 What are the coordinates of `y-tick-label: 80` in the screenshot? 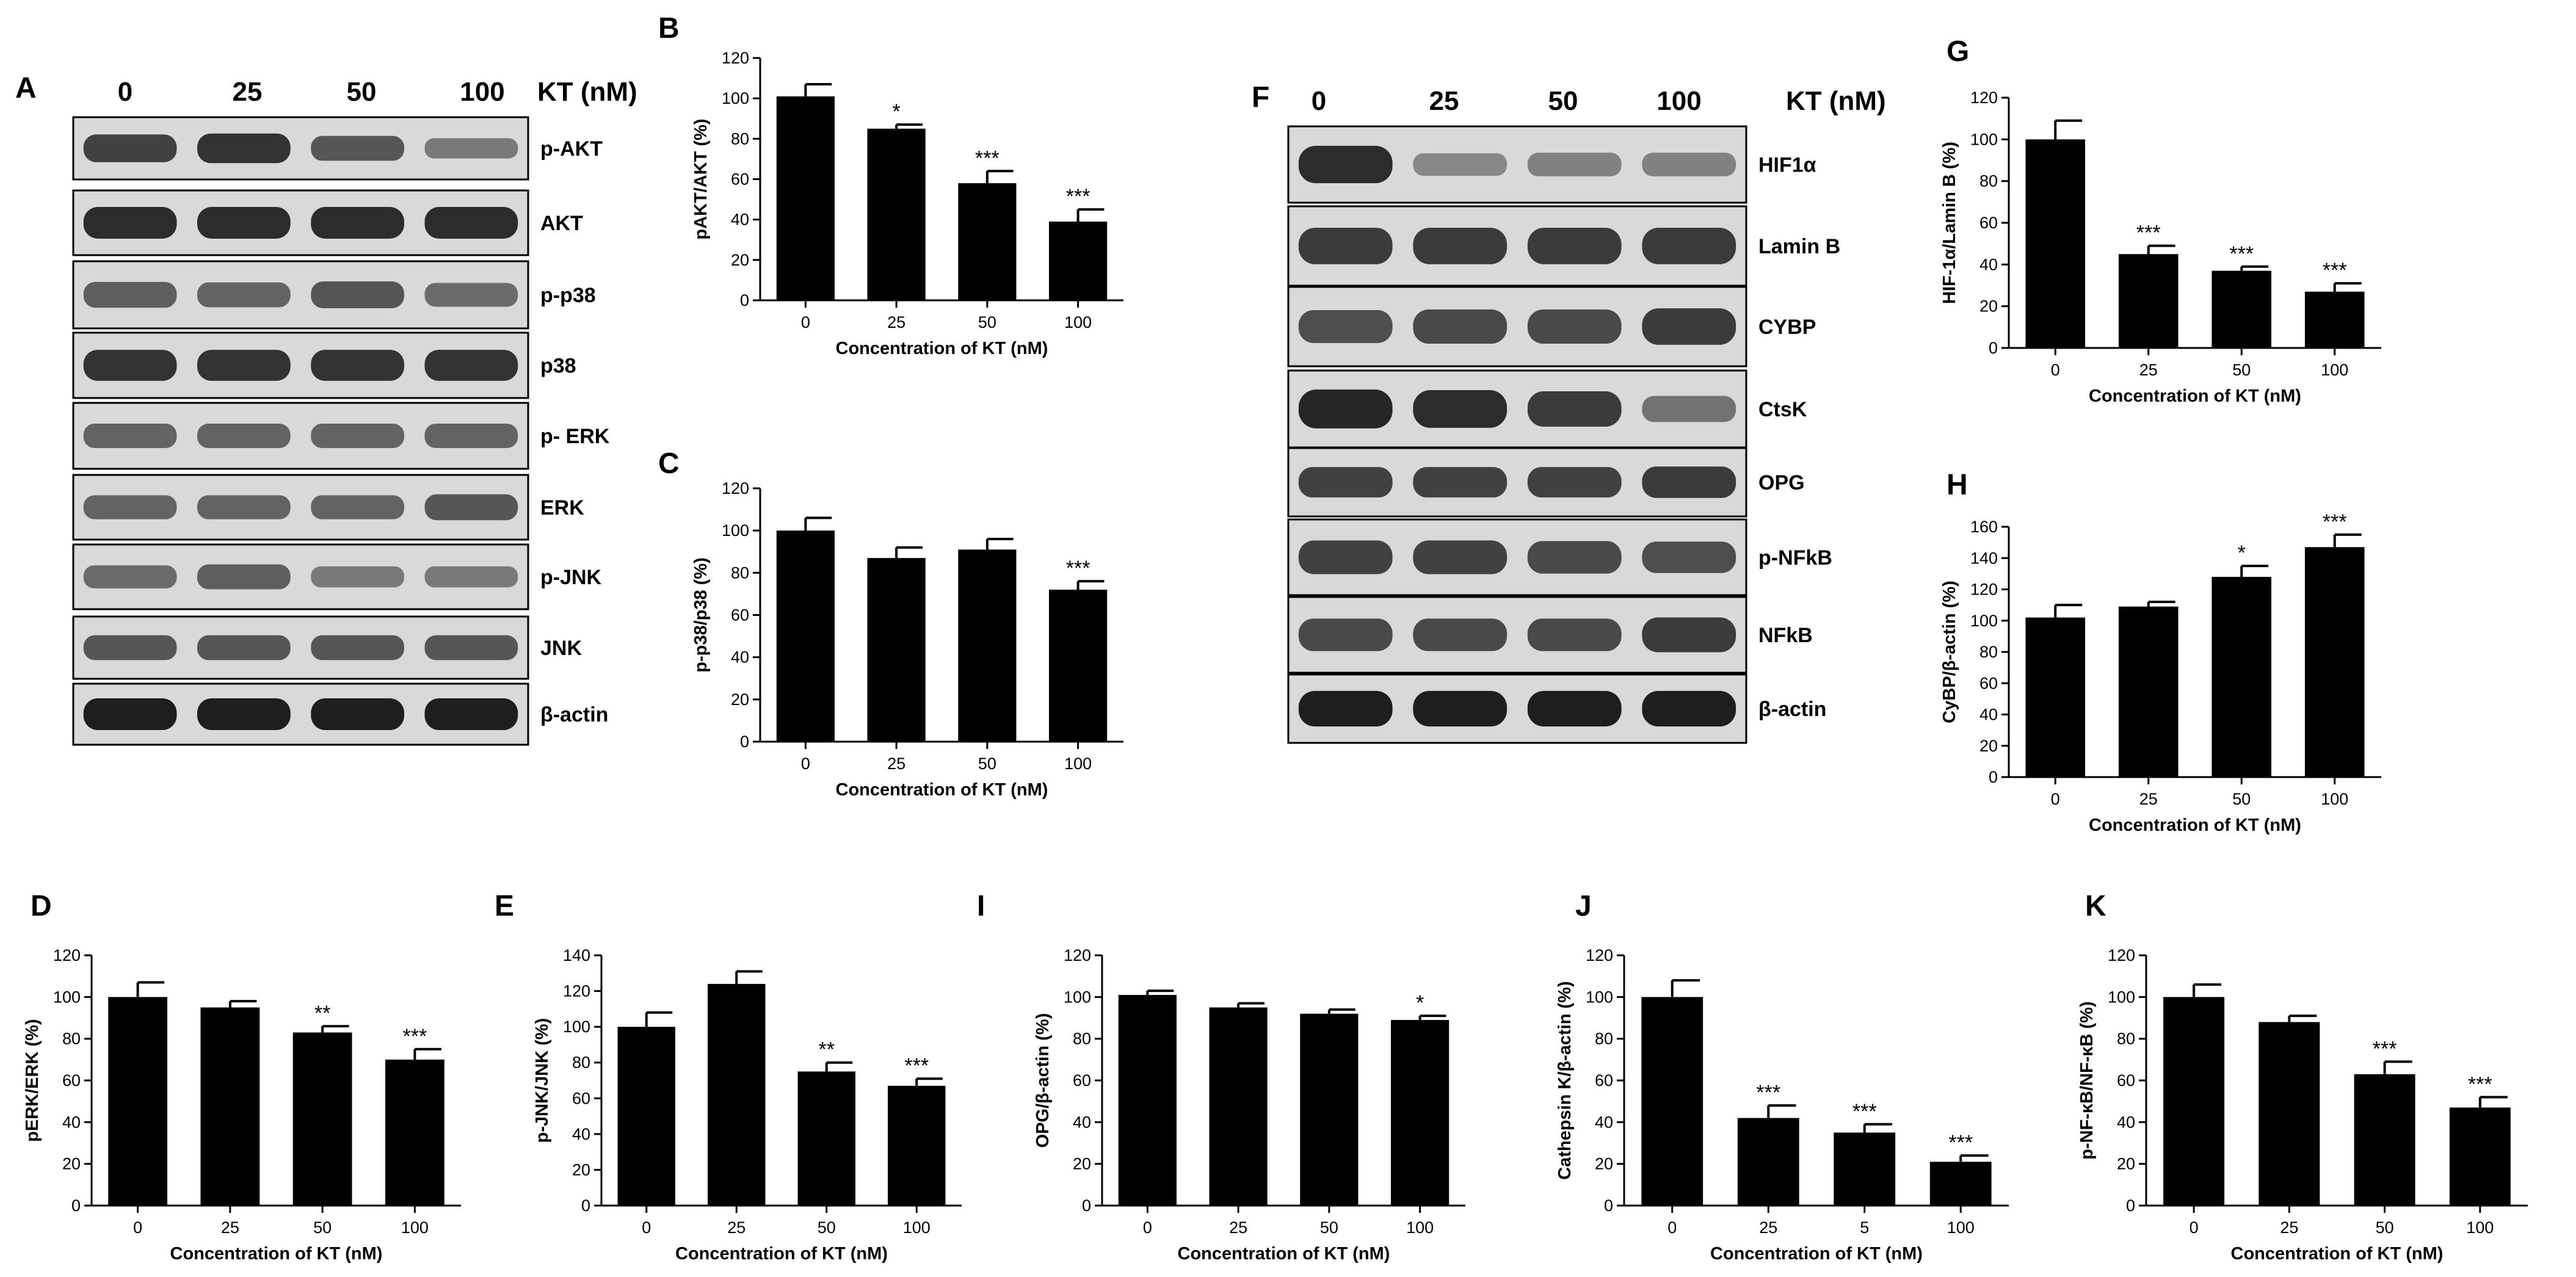 It's located at (1604, 1039).